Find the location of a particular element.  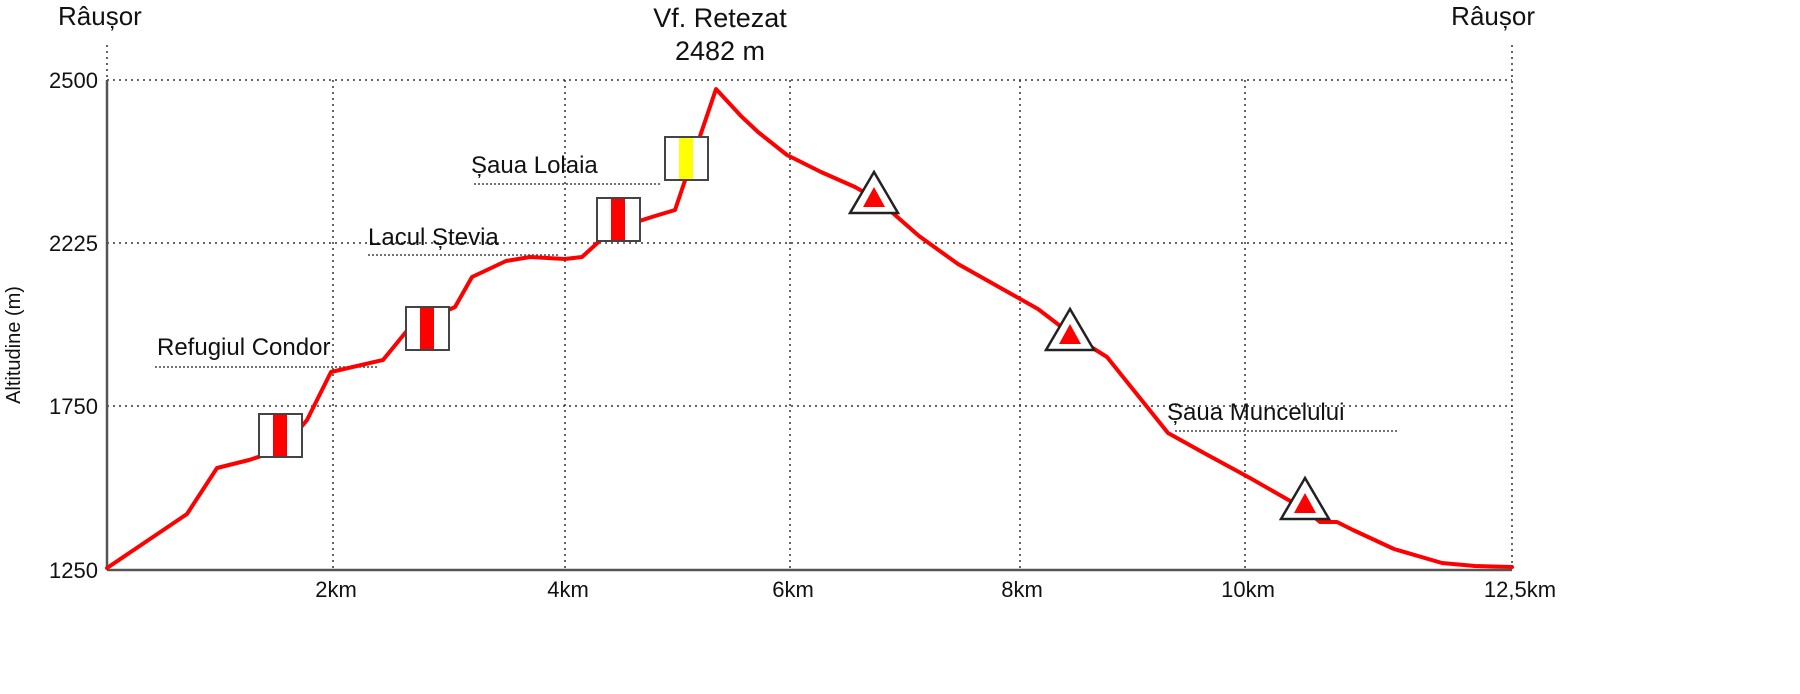

waypoint-saua-muncelului: Șaua Muncelului is located at coordinates (1255, 412).